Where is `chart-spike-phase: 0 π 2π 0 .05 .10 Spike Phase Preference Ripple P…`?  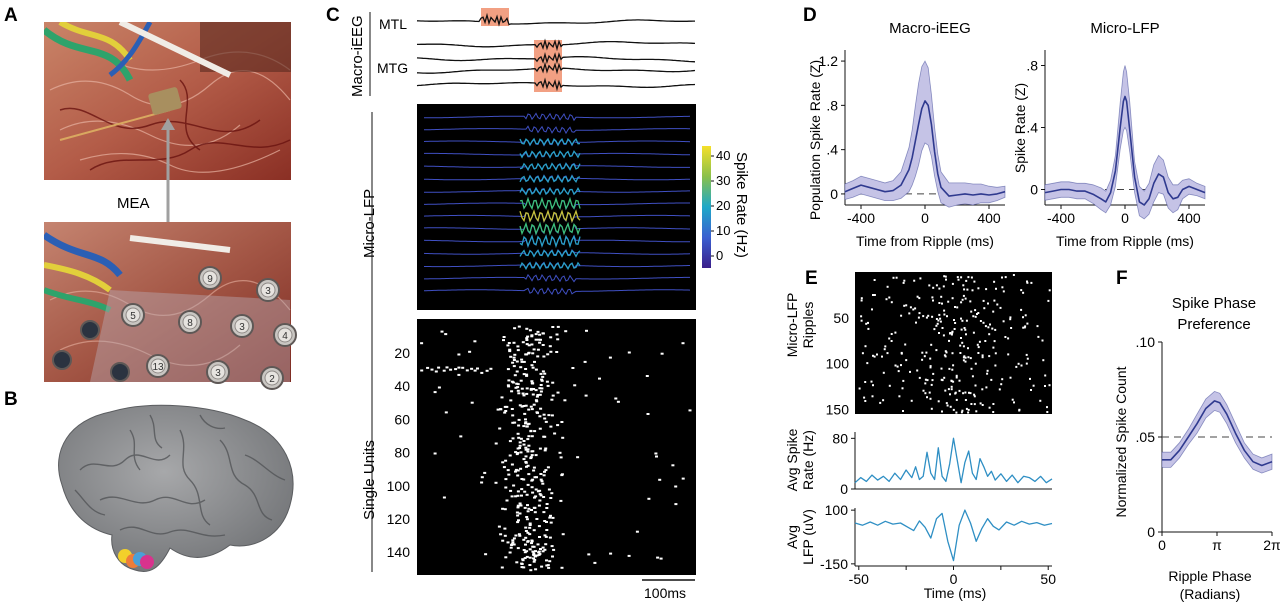
chart-spike-phase: 0 π 2π 0 .05 .10 Spike Phase Preference Ripple P… is located at coordinates (1196, 448).